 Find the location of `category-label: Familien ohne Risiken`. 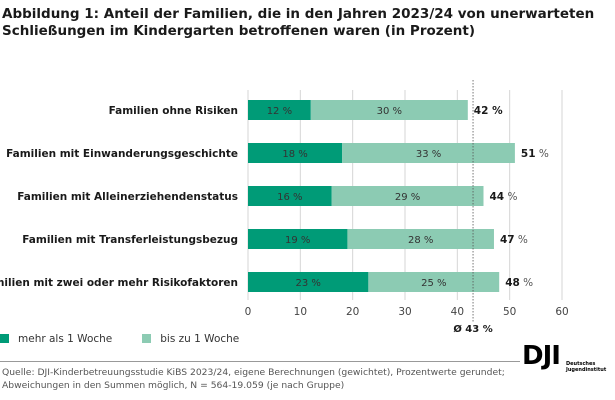

category-label: Familien ohne Risiken is located at coordinates (173, 111).